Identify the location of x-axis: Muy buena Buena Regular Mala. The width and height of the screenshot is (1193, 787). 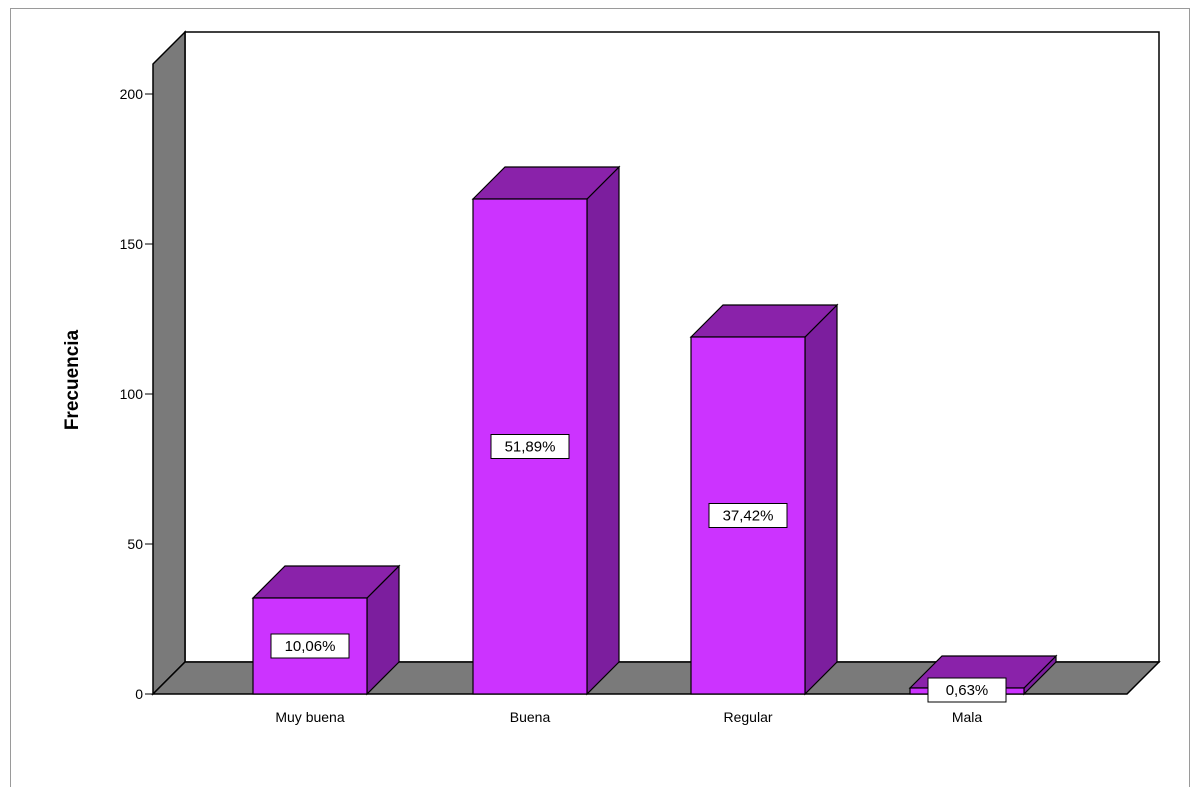
(628, 717).